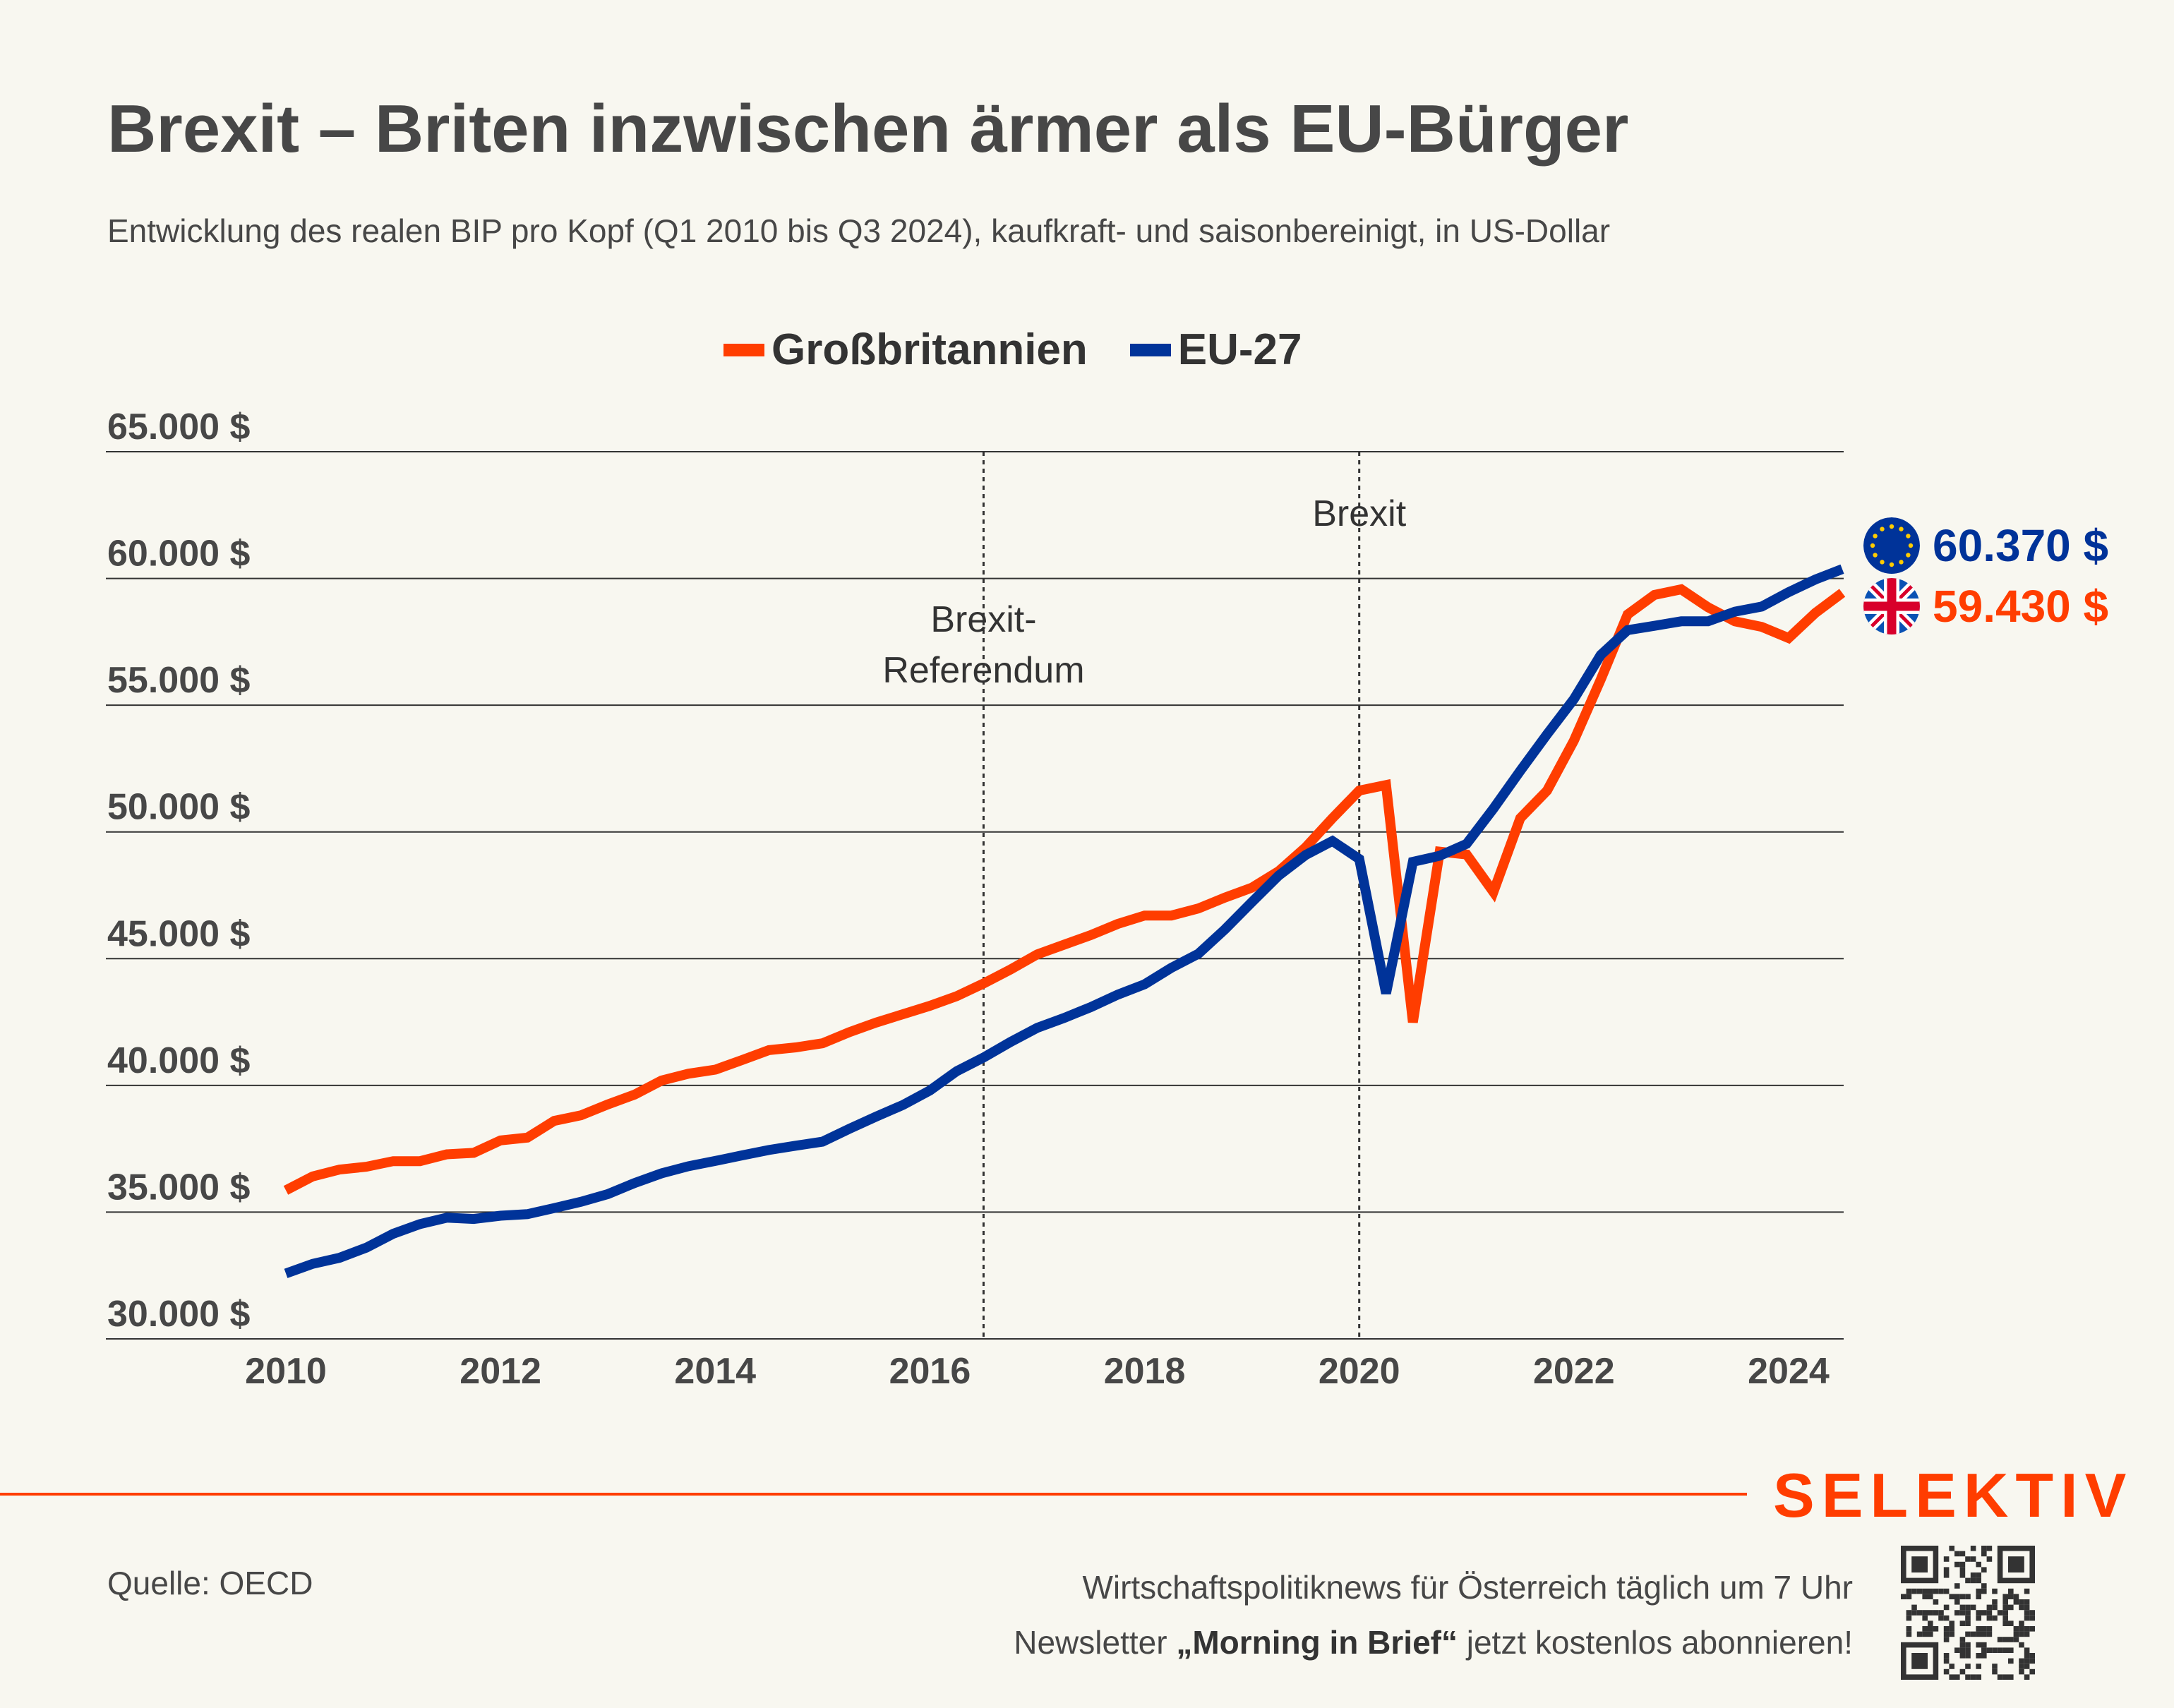 The image size is (2174, 1708). What do you see at coordinates (929, 349) in the screenshot?
I see `legend-label-gb: Großbritannien` at bounding box center [929, 349].